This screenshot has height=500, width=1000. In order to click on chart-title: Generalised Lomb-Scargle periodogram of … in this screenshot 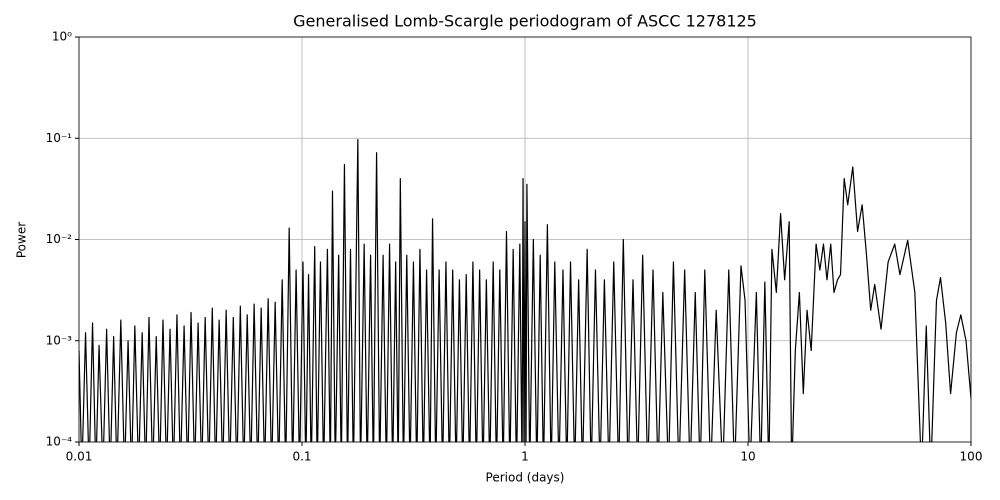, I will do `click(525, 21)`.